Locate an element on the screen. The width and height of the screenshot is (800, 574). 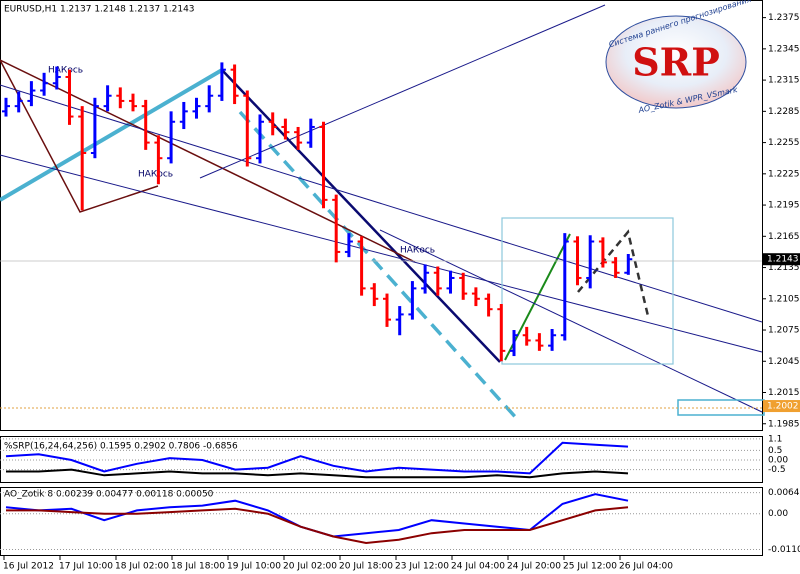
x-tick-label: 16 Jul 2012 is located at coordinates (28, 567).